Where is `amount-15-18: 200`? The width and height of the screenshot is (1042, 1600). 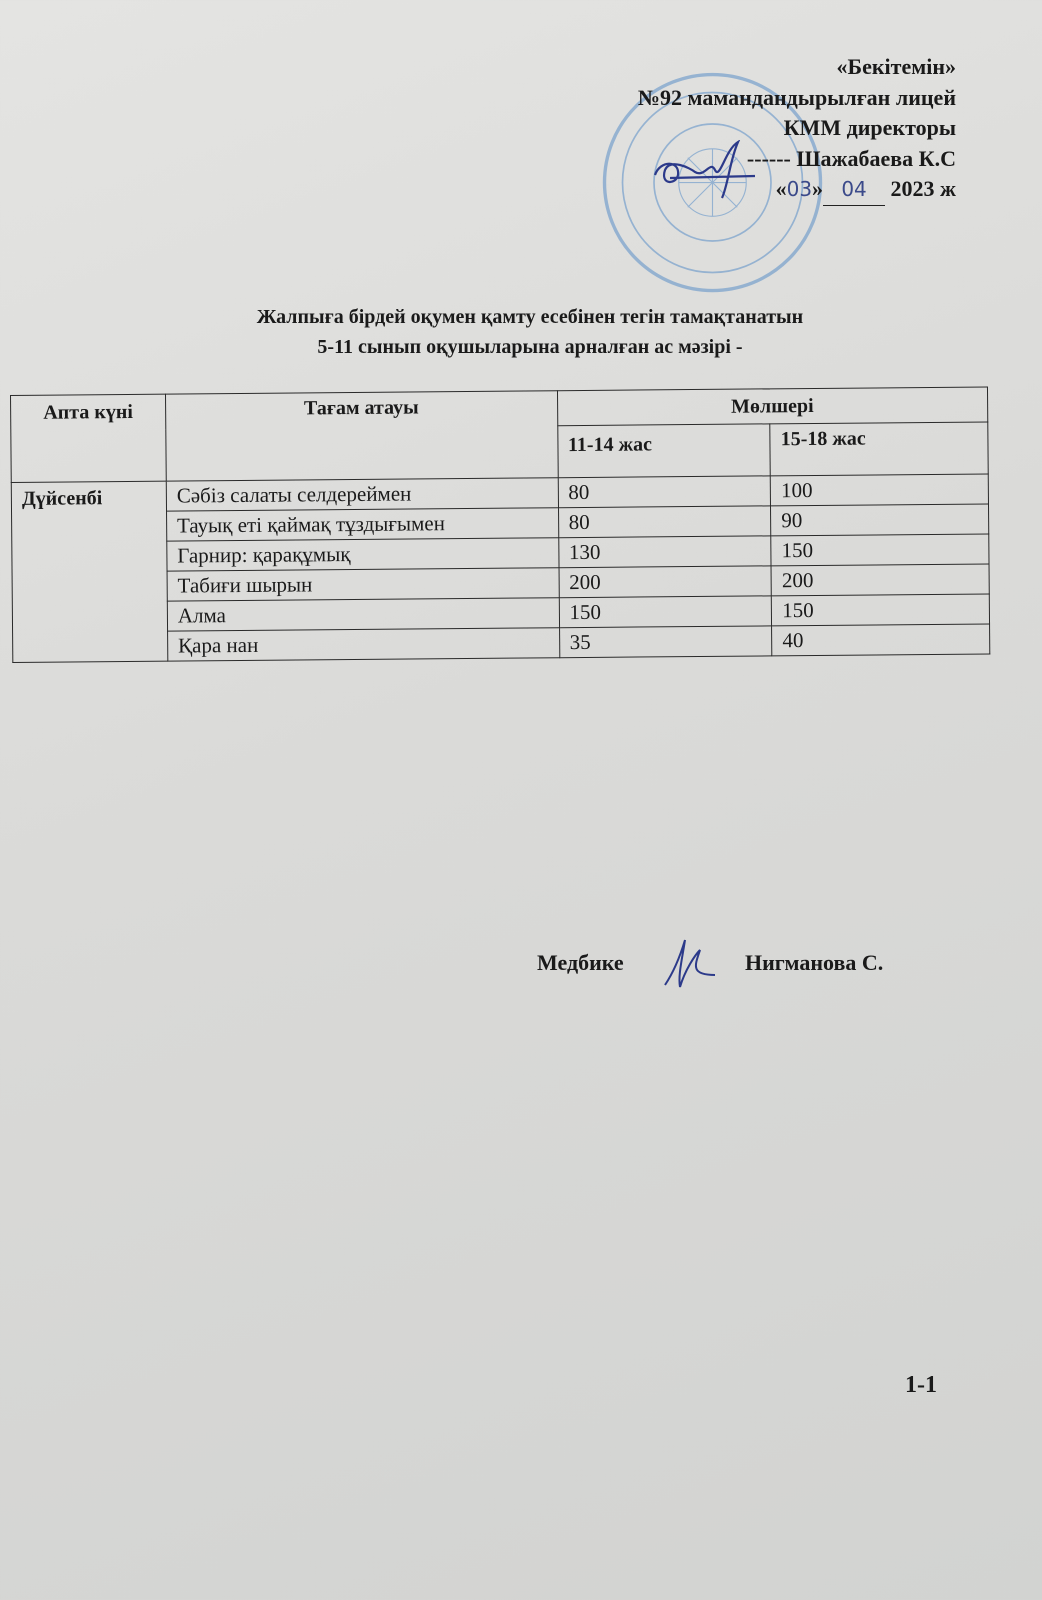
amount-15-18: 200 is located at coordinates (880, 579).